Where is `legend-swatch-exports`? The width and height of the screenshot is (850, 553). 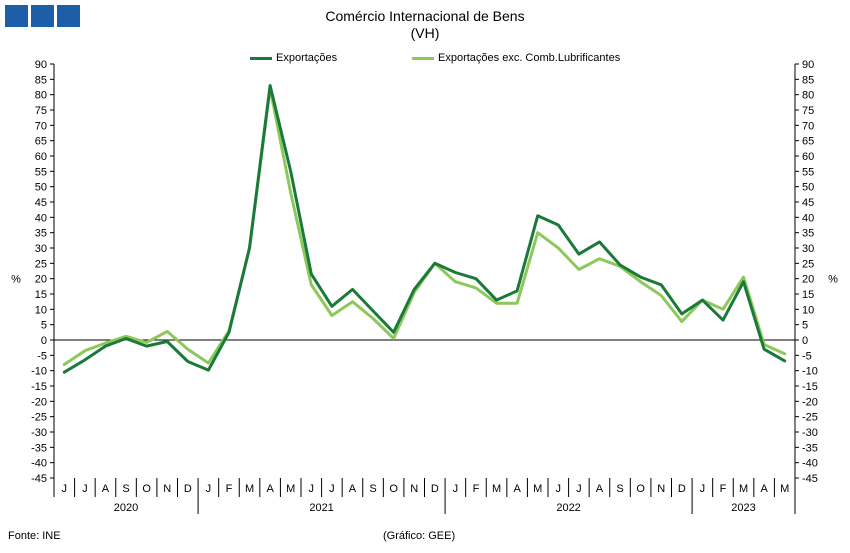 legend-swatch-exports is located at coordinates (261, 58).